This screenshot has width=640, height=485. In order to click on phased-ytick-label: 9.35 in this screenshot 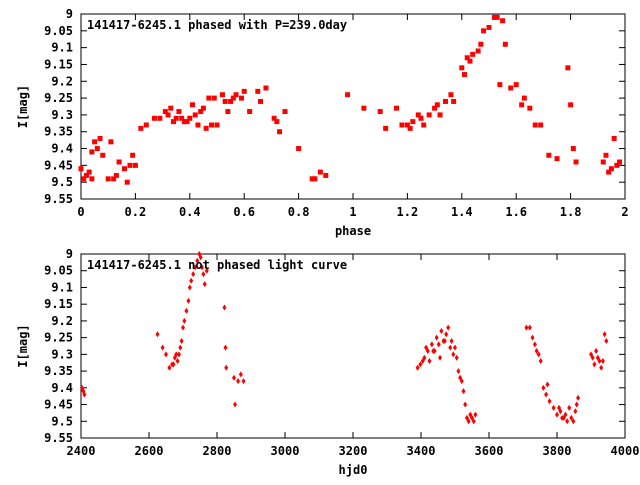, I will do `click(58, 132)`.